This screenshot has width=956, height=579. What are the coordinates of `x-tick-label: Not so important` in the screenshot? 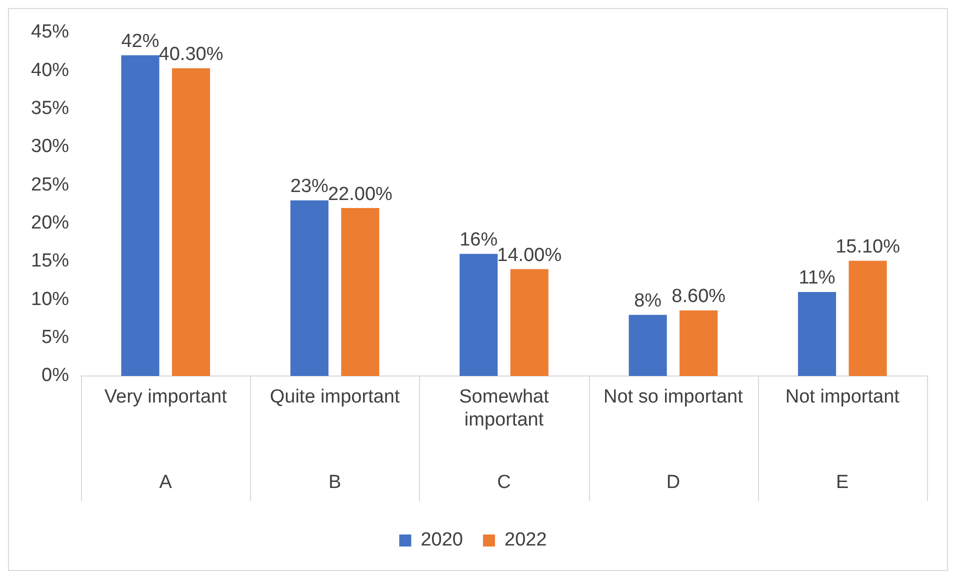 It's located at (674, 397).